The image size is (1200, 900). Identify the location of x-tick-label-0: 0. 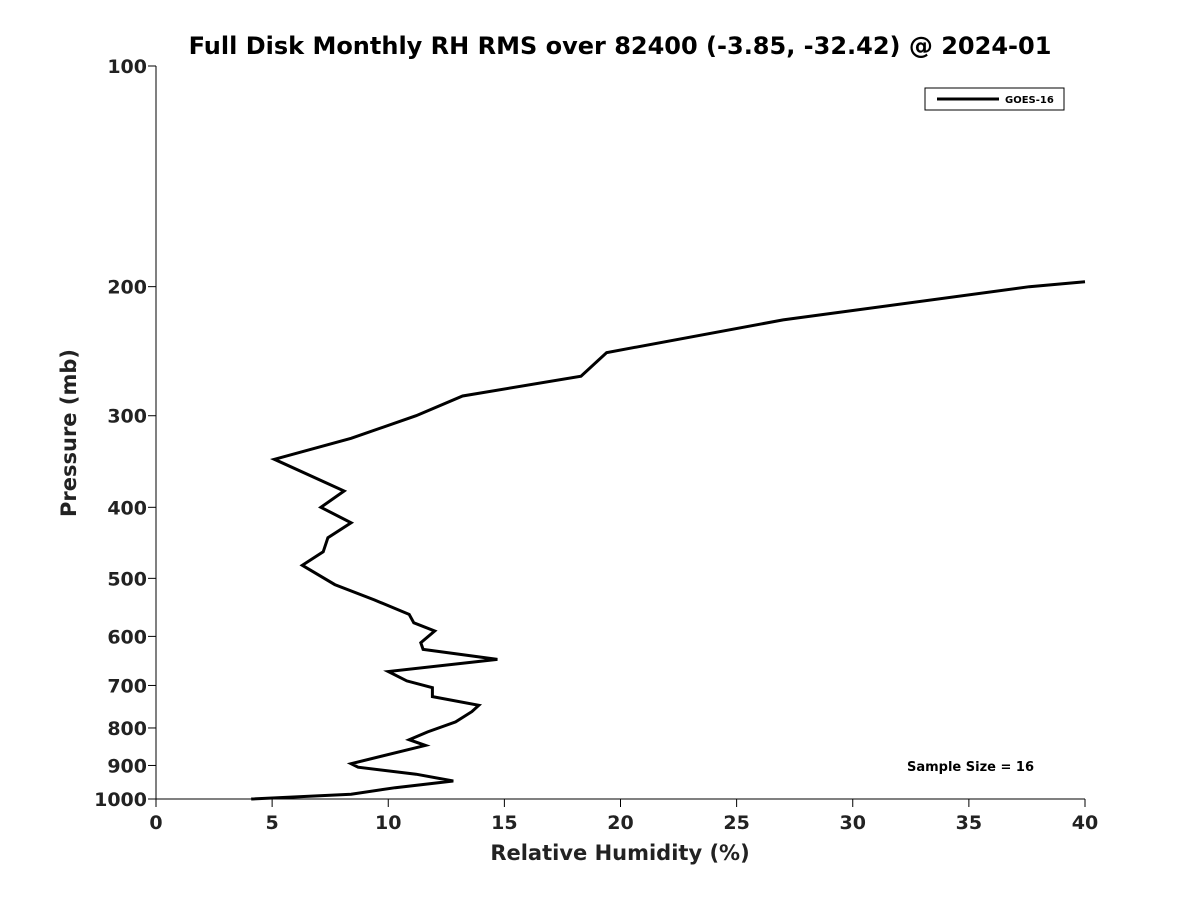
(155, 823).